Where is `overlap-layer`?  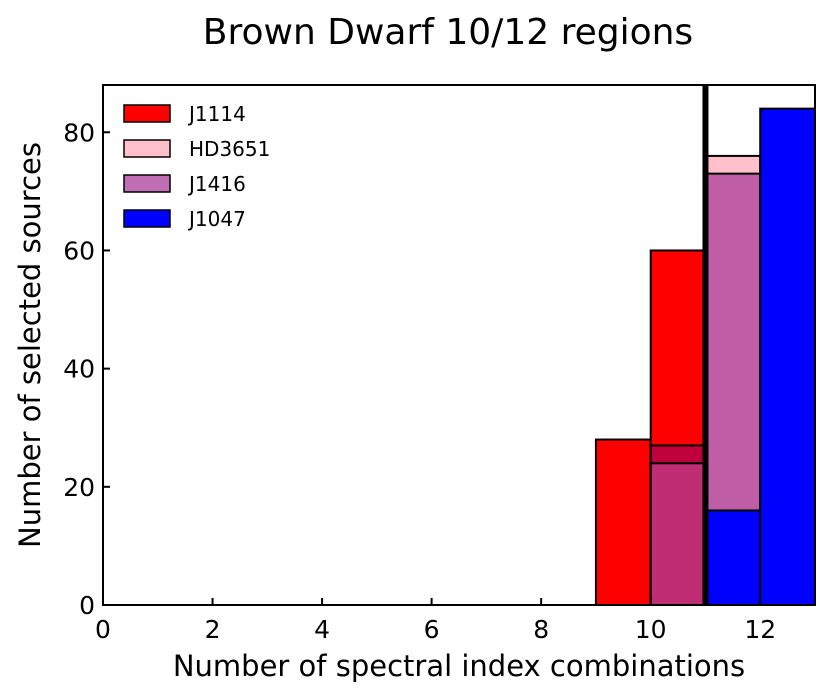 overlap-layer is located at coordinates (678, 454).